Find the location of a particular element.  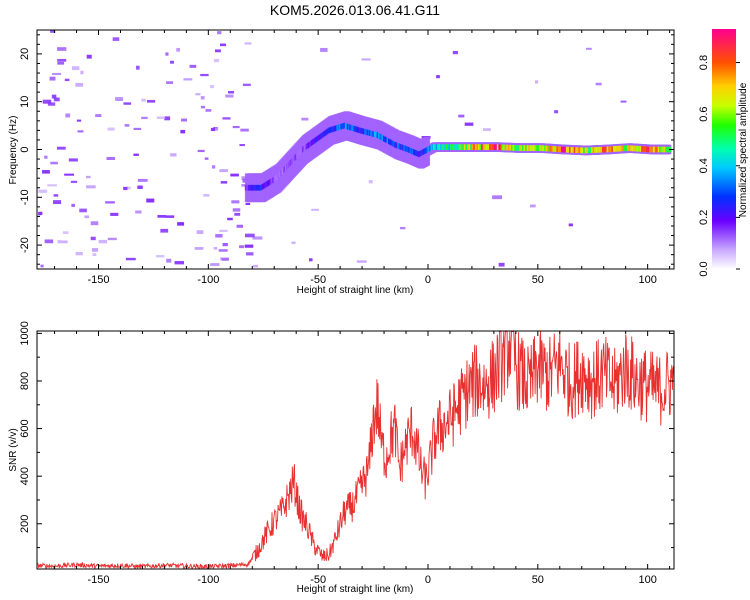

snr-ytick-label: 200 is located at coordinates (25, 524).